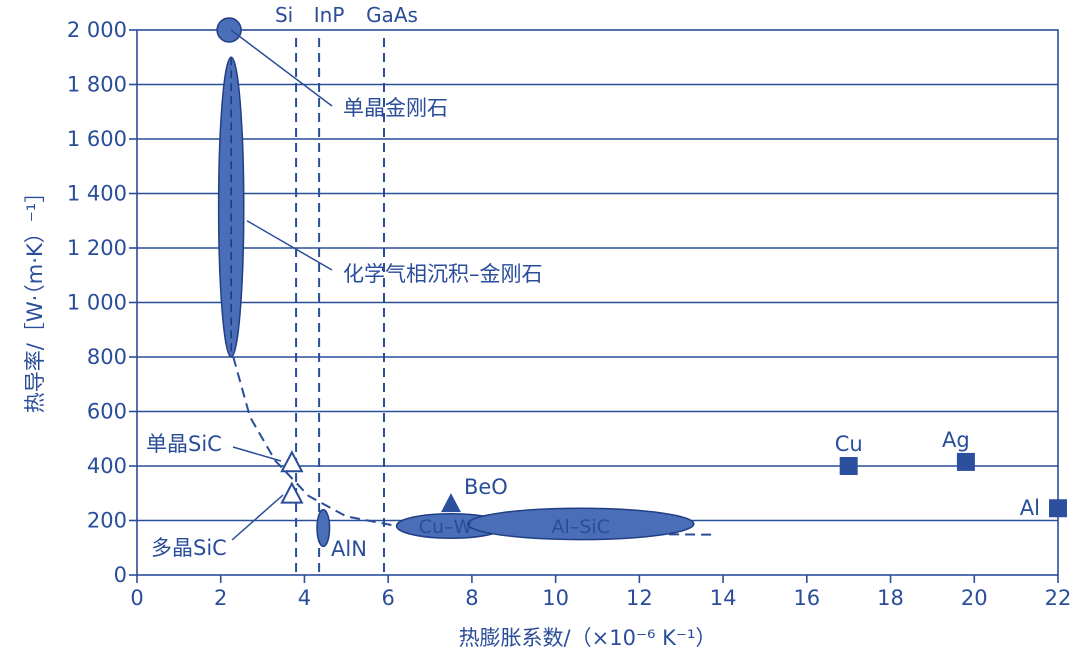 The height and width of the screenshot is (670, 1080). Describe the element at coordinates (392, 15) in the screenshot. I see `ref-line-label-gaas: GaAs` at that location.